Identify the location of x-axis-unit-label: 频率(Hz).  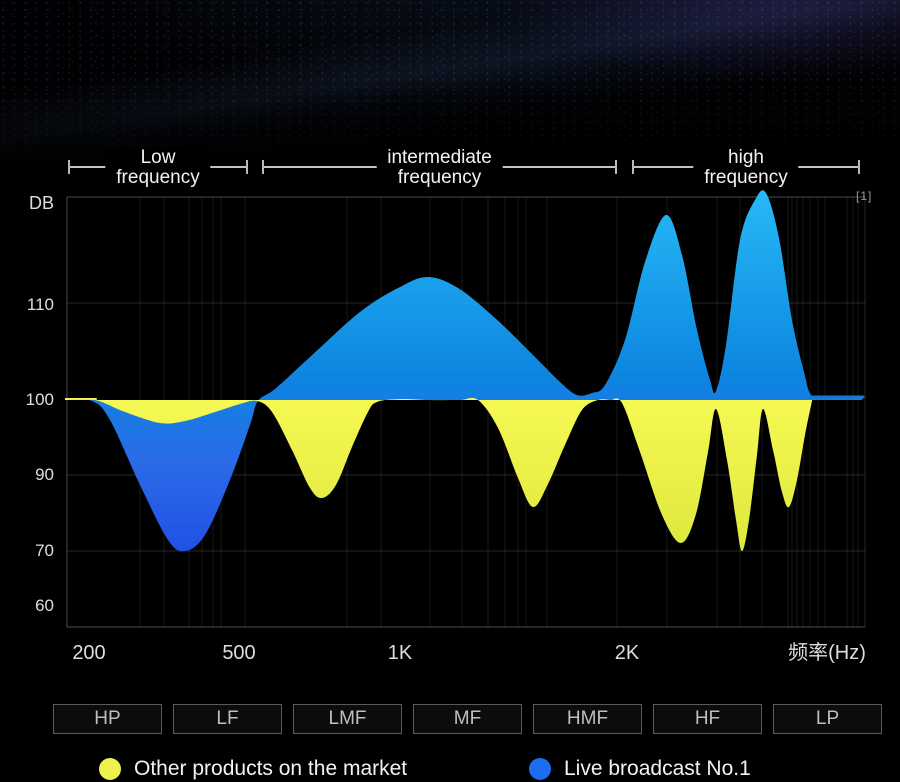
(827, 653).